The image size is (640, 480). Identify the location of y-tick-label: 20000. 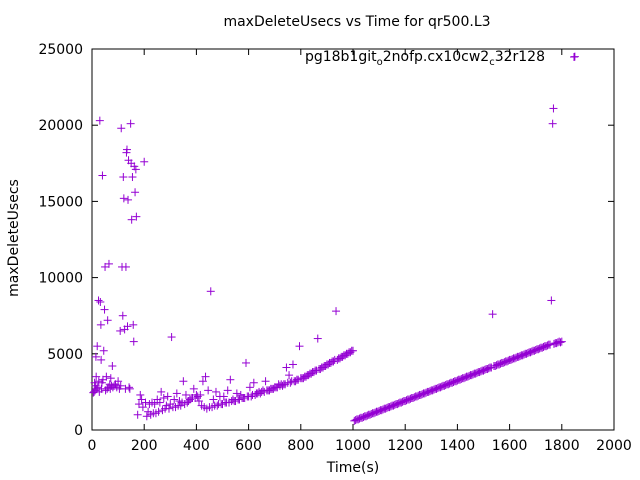
(60, 126).